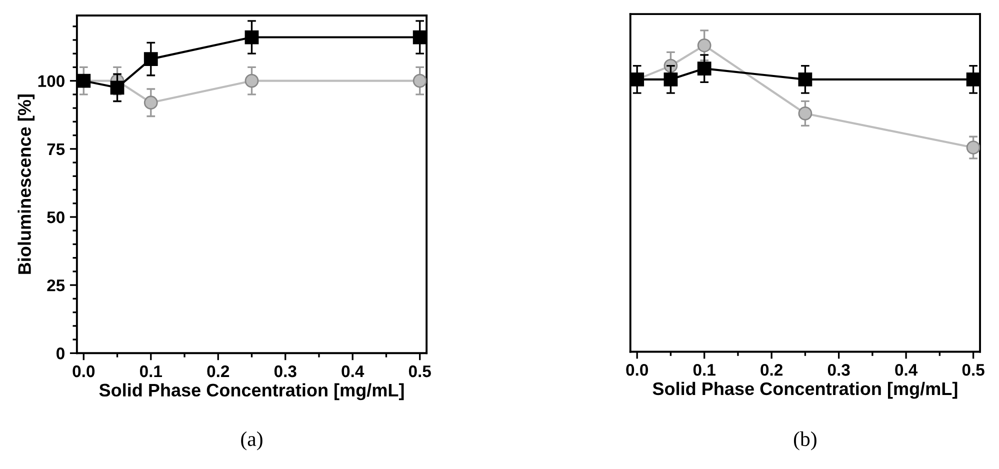 The width and height of the screenshot is (999, 469). Describe the element at coordinates (26, 184) in the screenshot. I see `y-axis-title: Bioluminescence [%]` at that location.